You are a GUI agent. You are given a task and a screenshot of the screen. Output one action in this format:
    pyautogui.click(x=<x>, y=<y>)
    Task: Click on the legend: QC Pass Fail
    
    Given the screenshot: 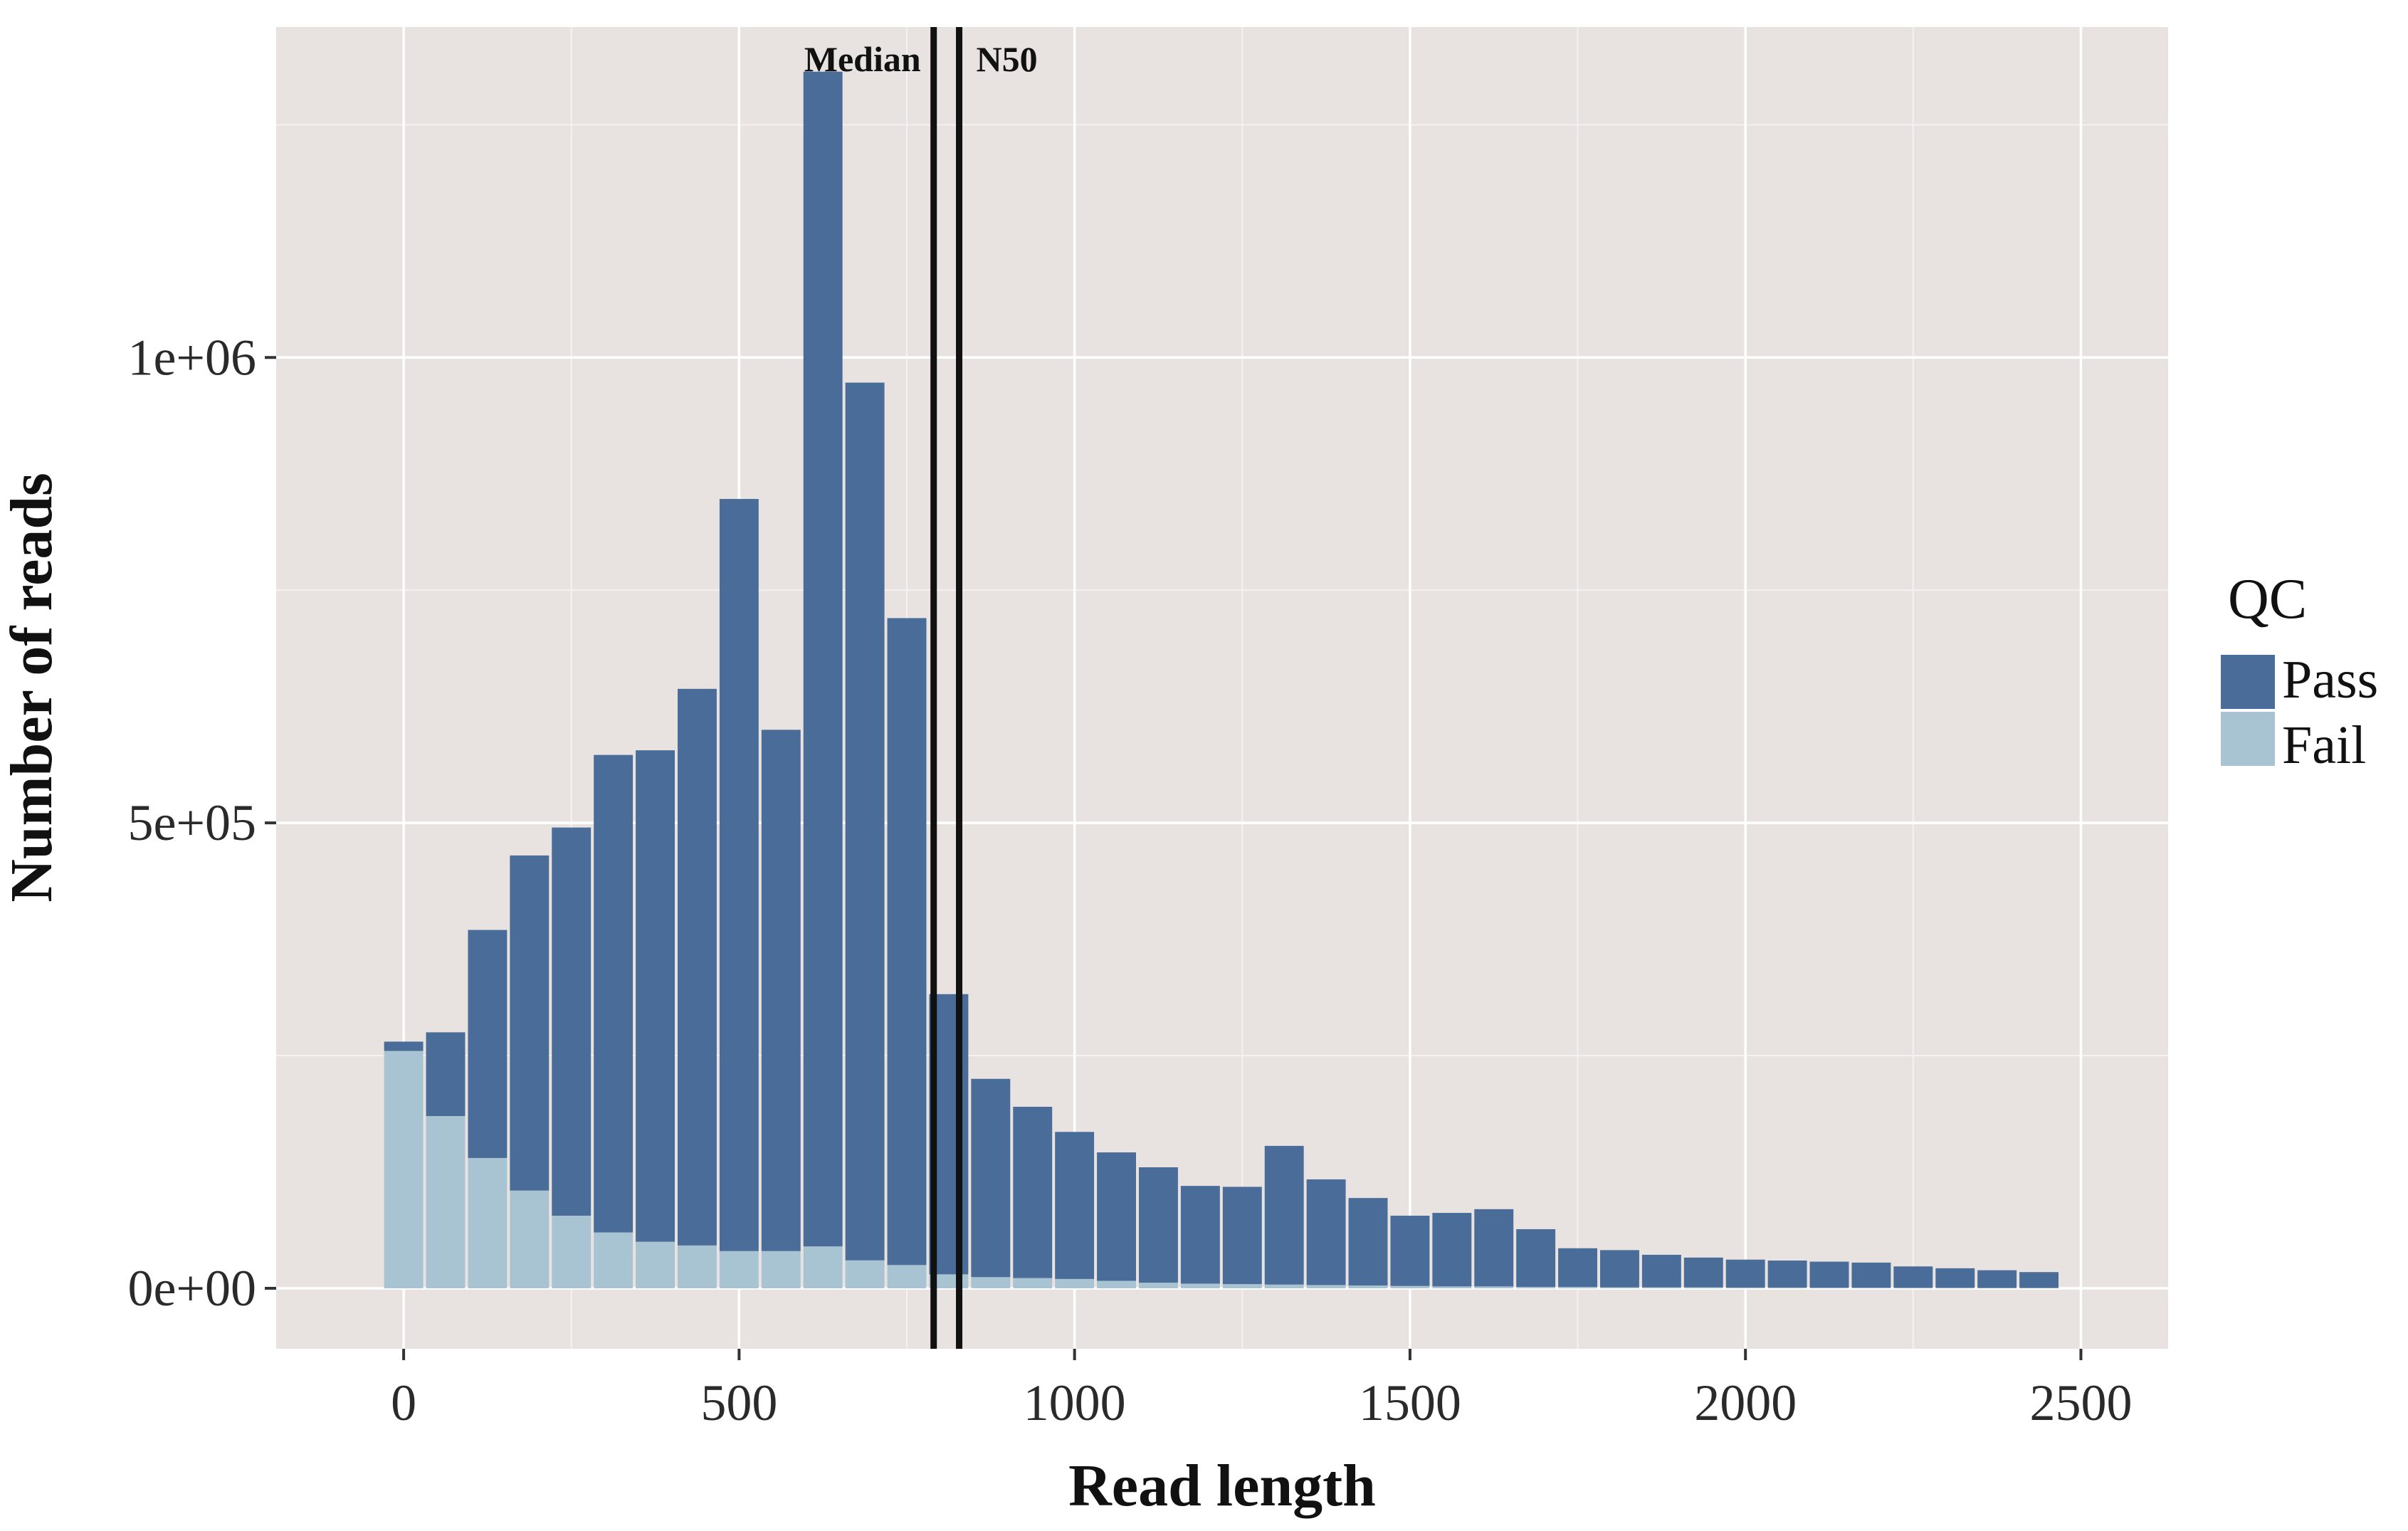 What is the action you would take?
    pyautogui.click(x=2300, y=671)
    